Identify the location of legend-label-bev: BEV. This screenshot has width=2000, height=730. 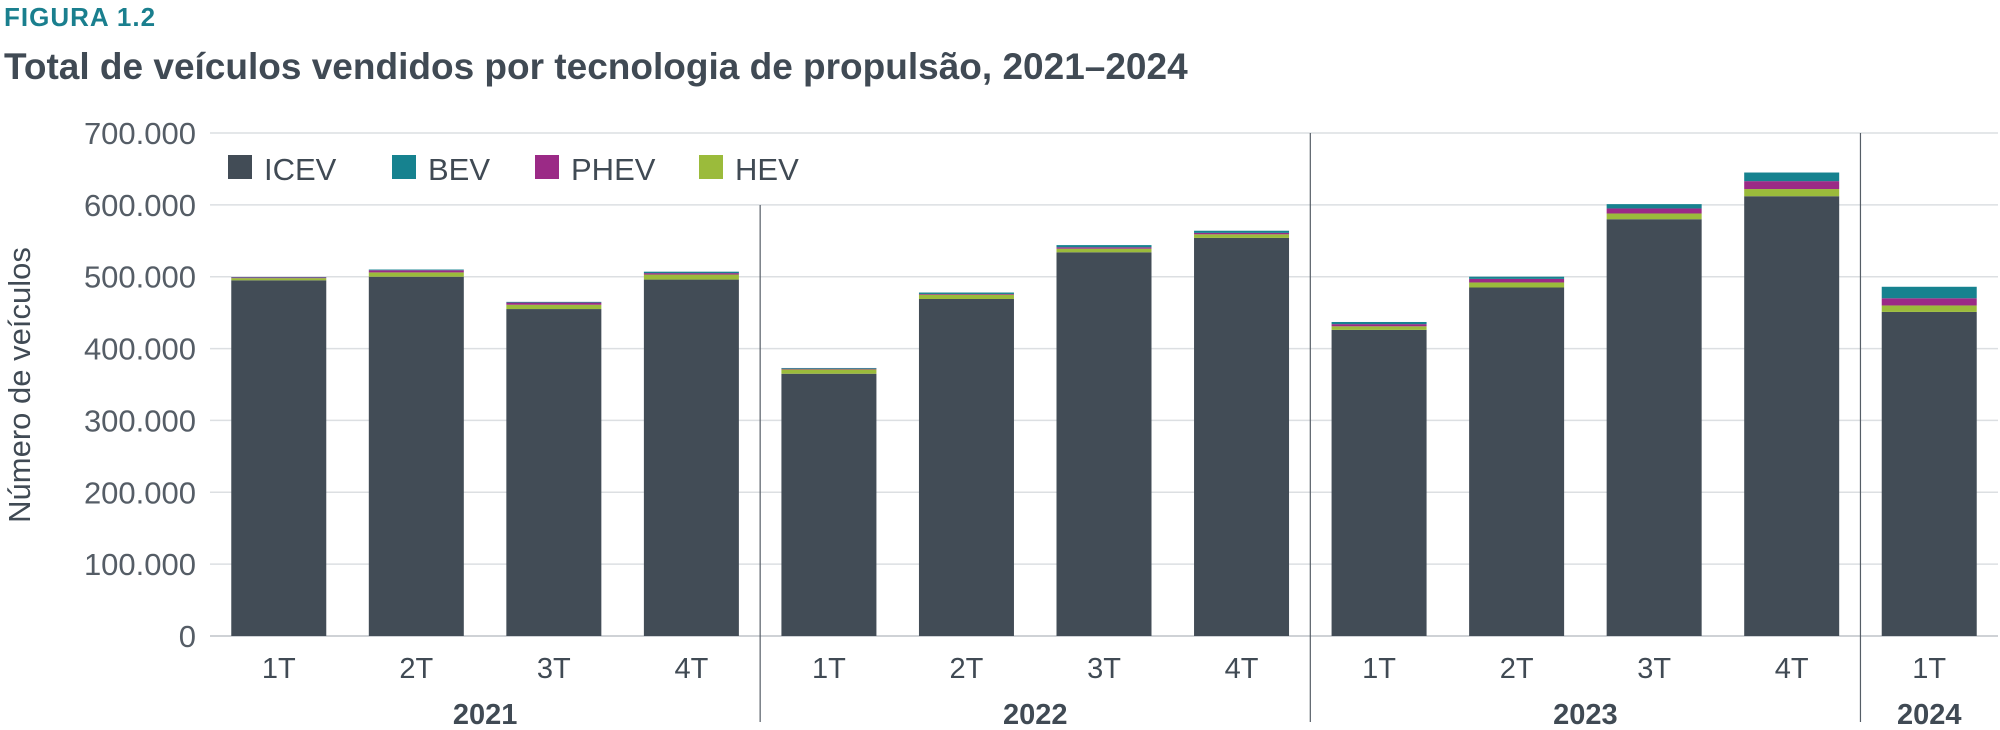
(459, 169).